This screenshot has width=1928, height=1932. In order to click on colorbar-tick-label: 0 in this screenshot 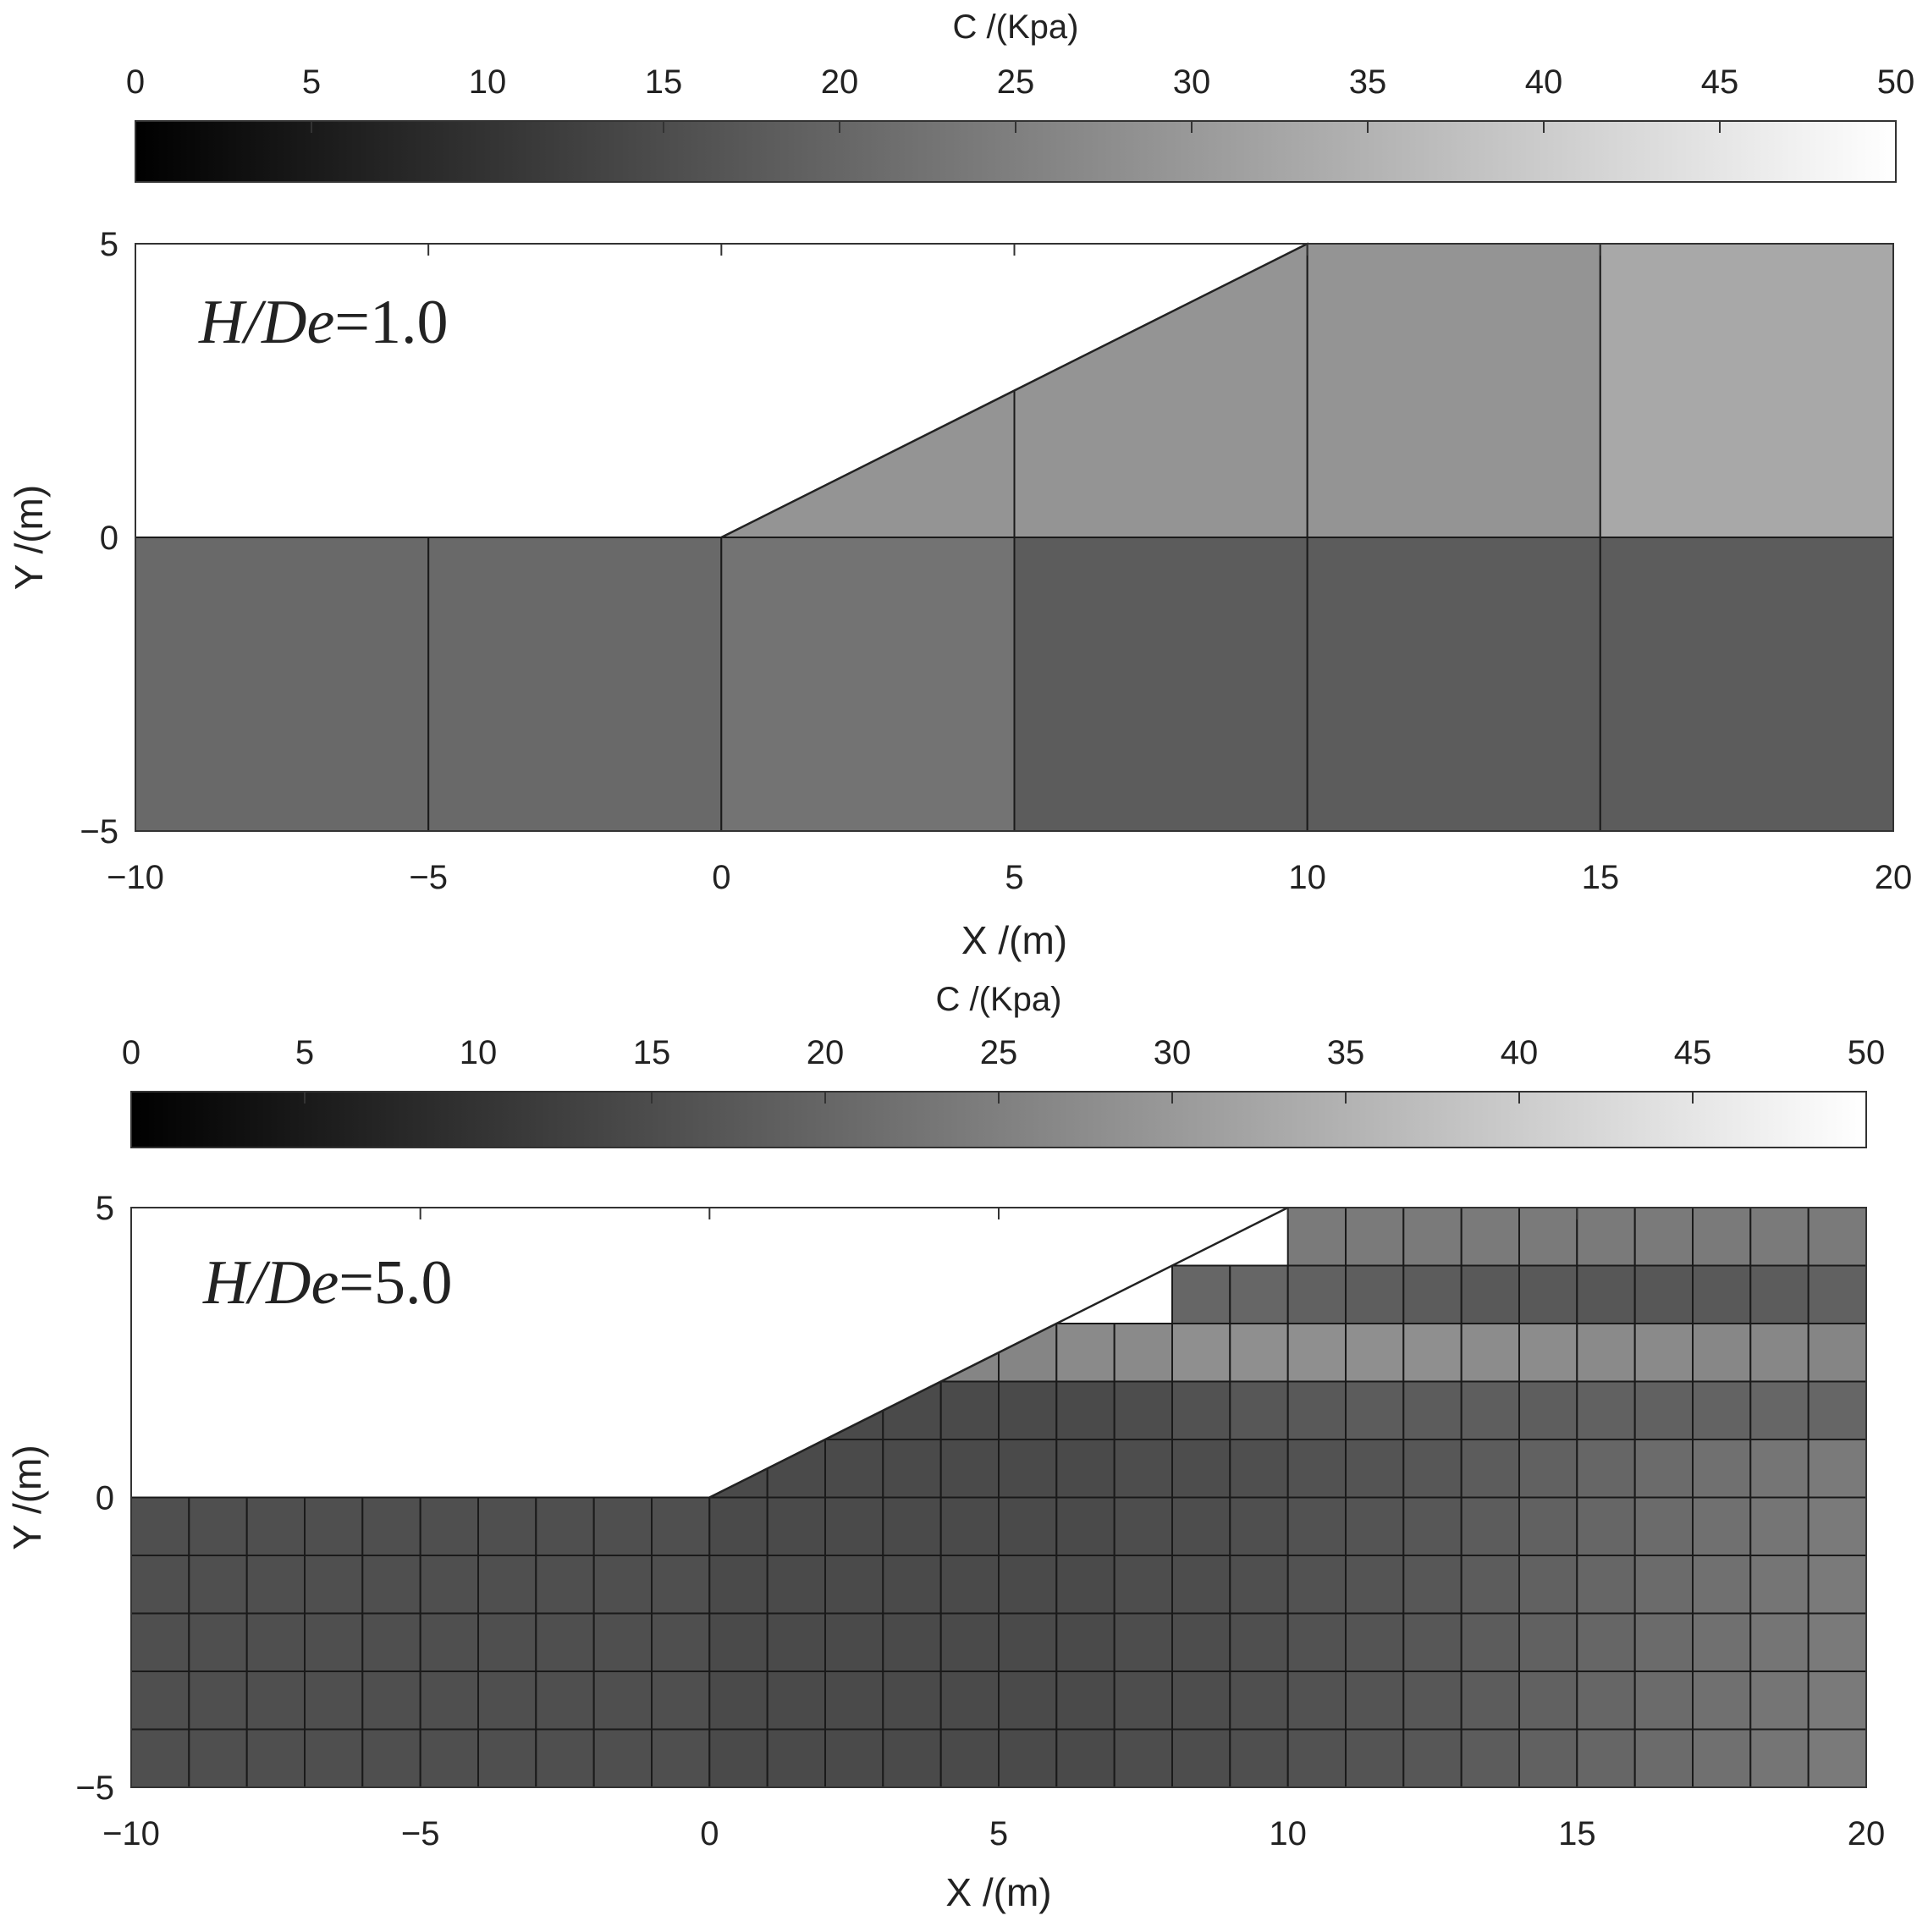, I will do `click(131, 1052)`.